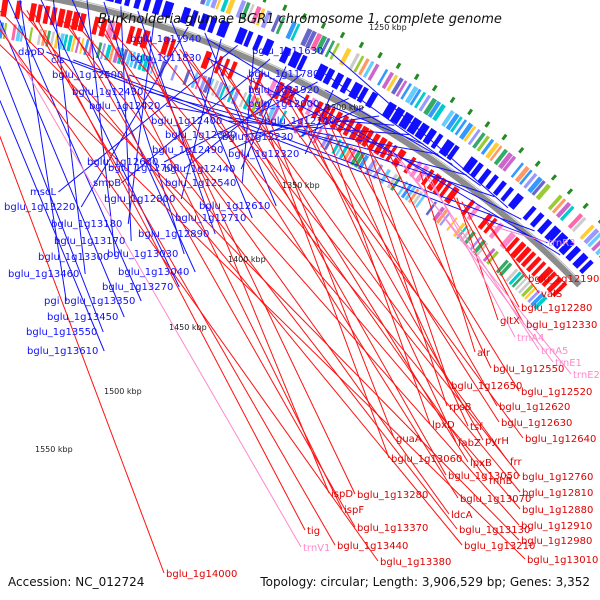 The image size is (600, 600). I want to click on gene-label-reverse: bglu_1g13440, so click(372, 546).